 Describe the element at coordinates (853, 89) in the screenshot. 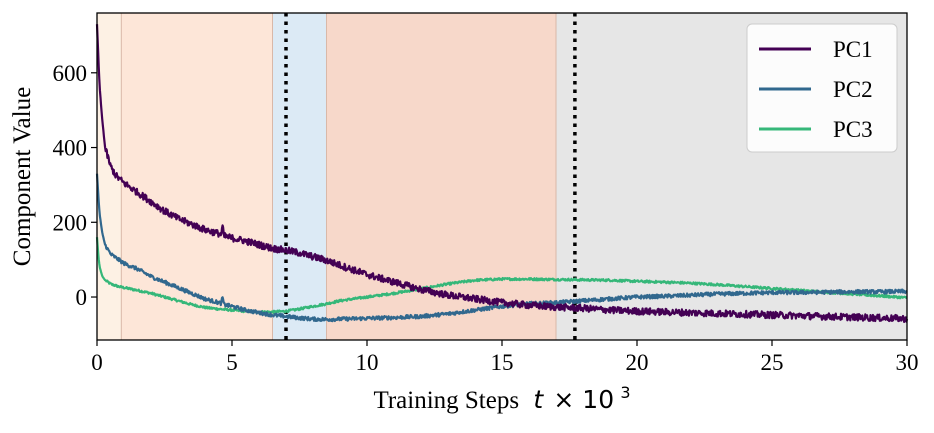

I see `legend-label-pc2: PC2` at that location.